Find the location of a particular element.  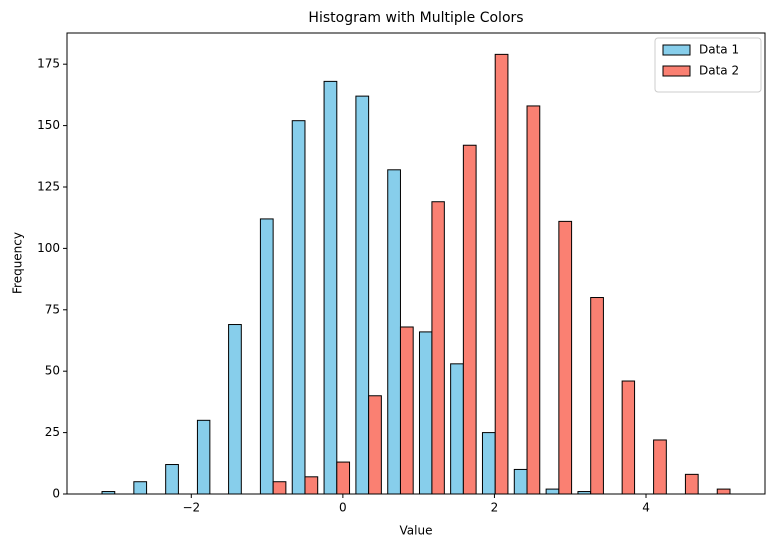

legend-label: Data 1 is located at coordinates (719, 50).